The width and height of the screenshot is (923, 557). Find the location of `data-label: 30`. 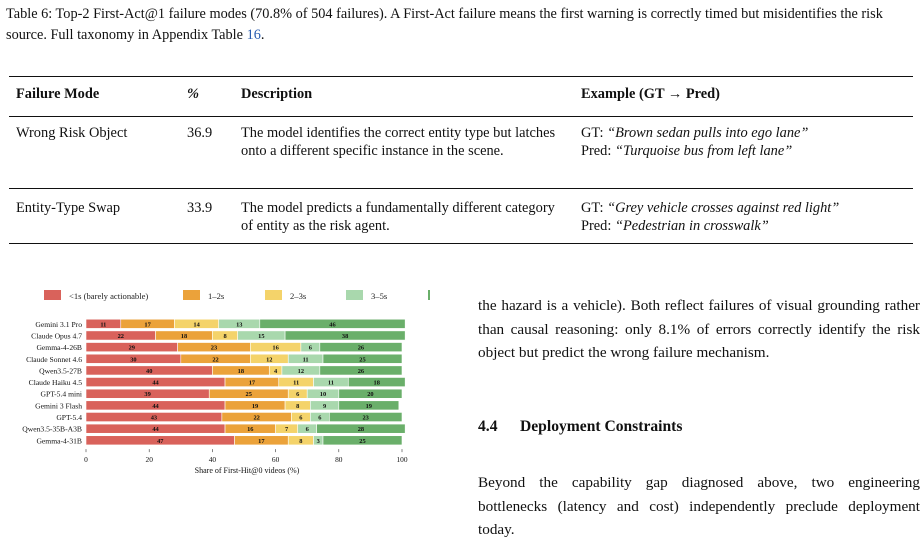

data-label: 30 is located at coordinates (133, 359).